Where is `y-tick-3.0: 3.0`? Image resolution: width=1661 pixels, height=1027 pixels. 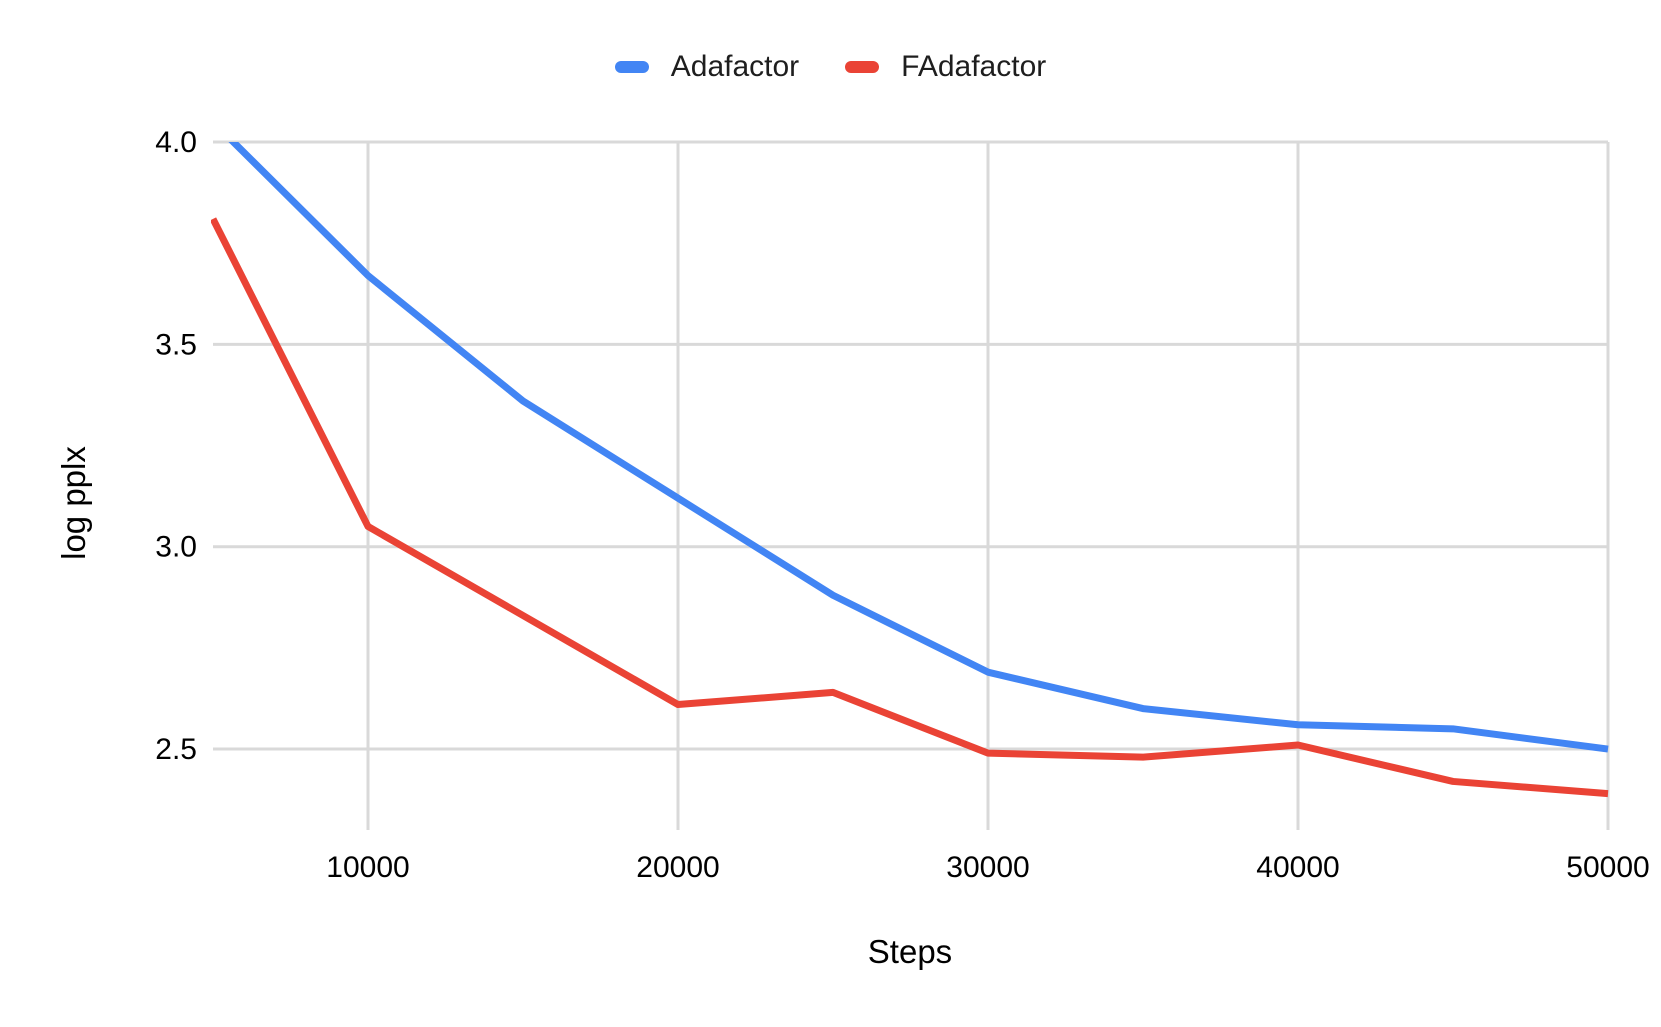 y-tick-3.0: 3.0 is located at coordinates (176, 547).